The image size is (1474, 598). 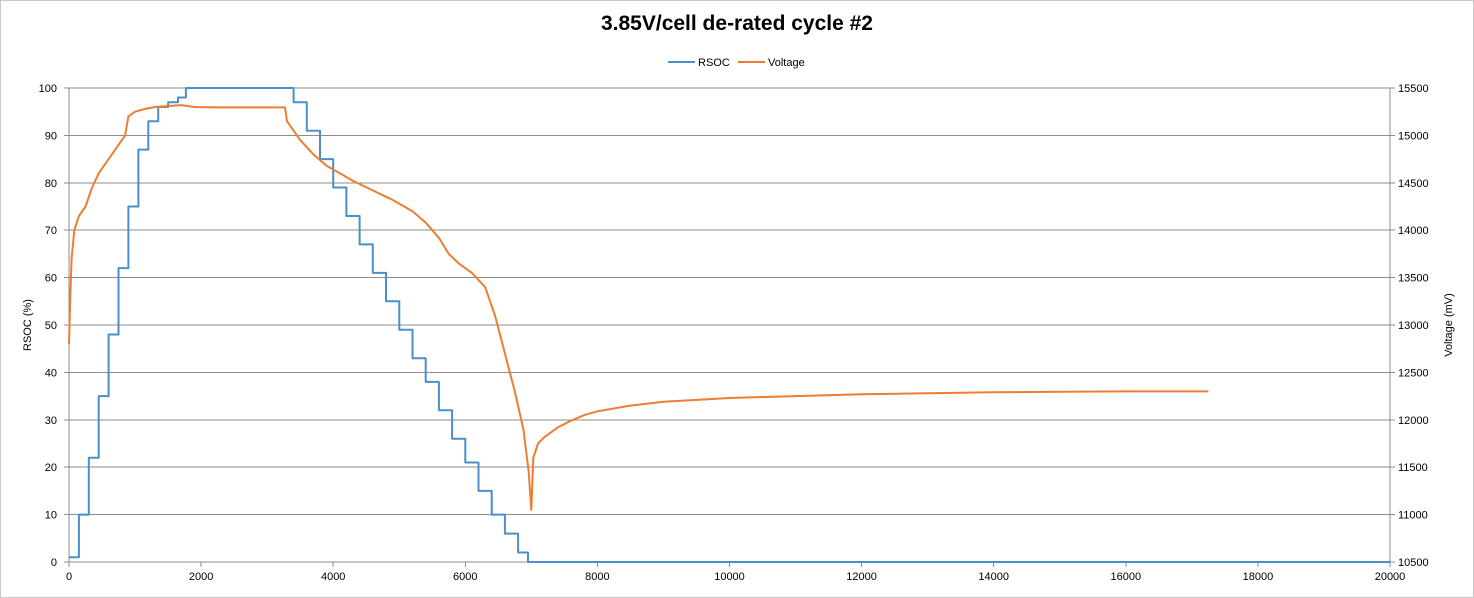 What do you see at coordinates (51, 326) in the screenshot?
I see `y-tick-label-5: 50` at bounding box center [51, 326].